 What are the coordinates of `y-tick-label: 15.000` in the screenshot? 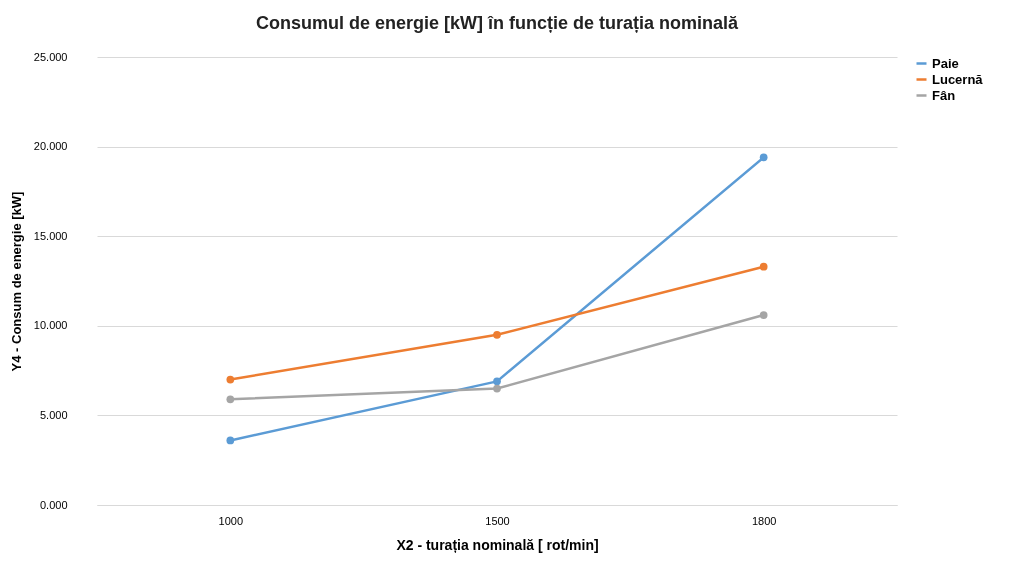 It's located at (50, 235).